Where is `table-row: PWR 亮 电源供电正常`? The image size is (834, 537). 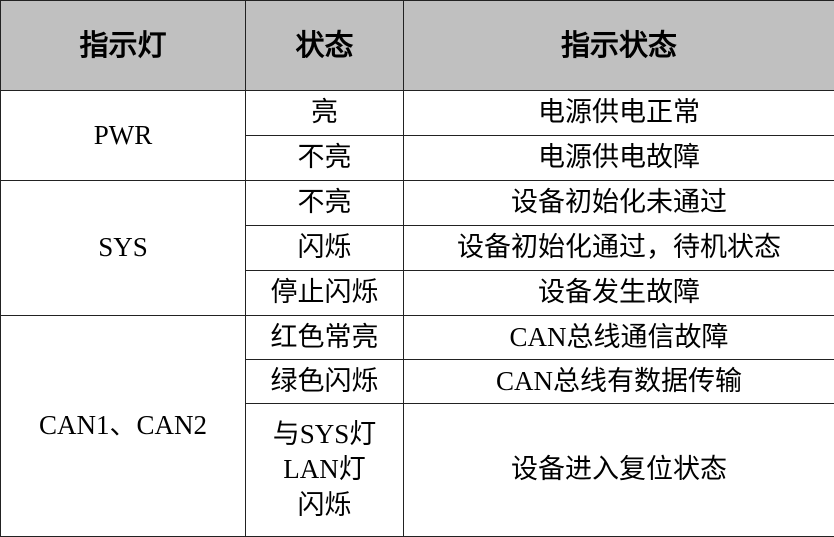
table-row: PWR 亮 电源供电正常 is located at coordinates (417, 113).